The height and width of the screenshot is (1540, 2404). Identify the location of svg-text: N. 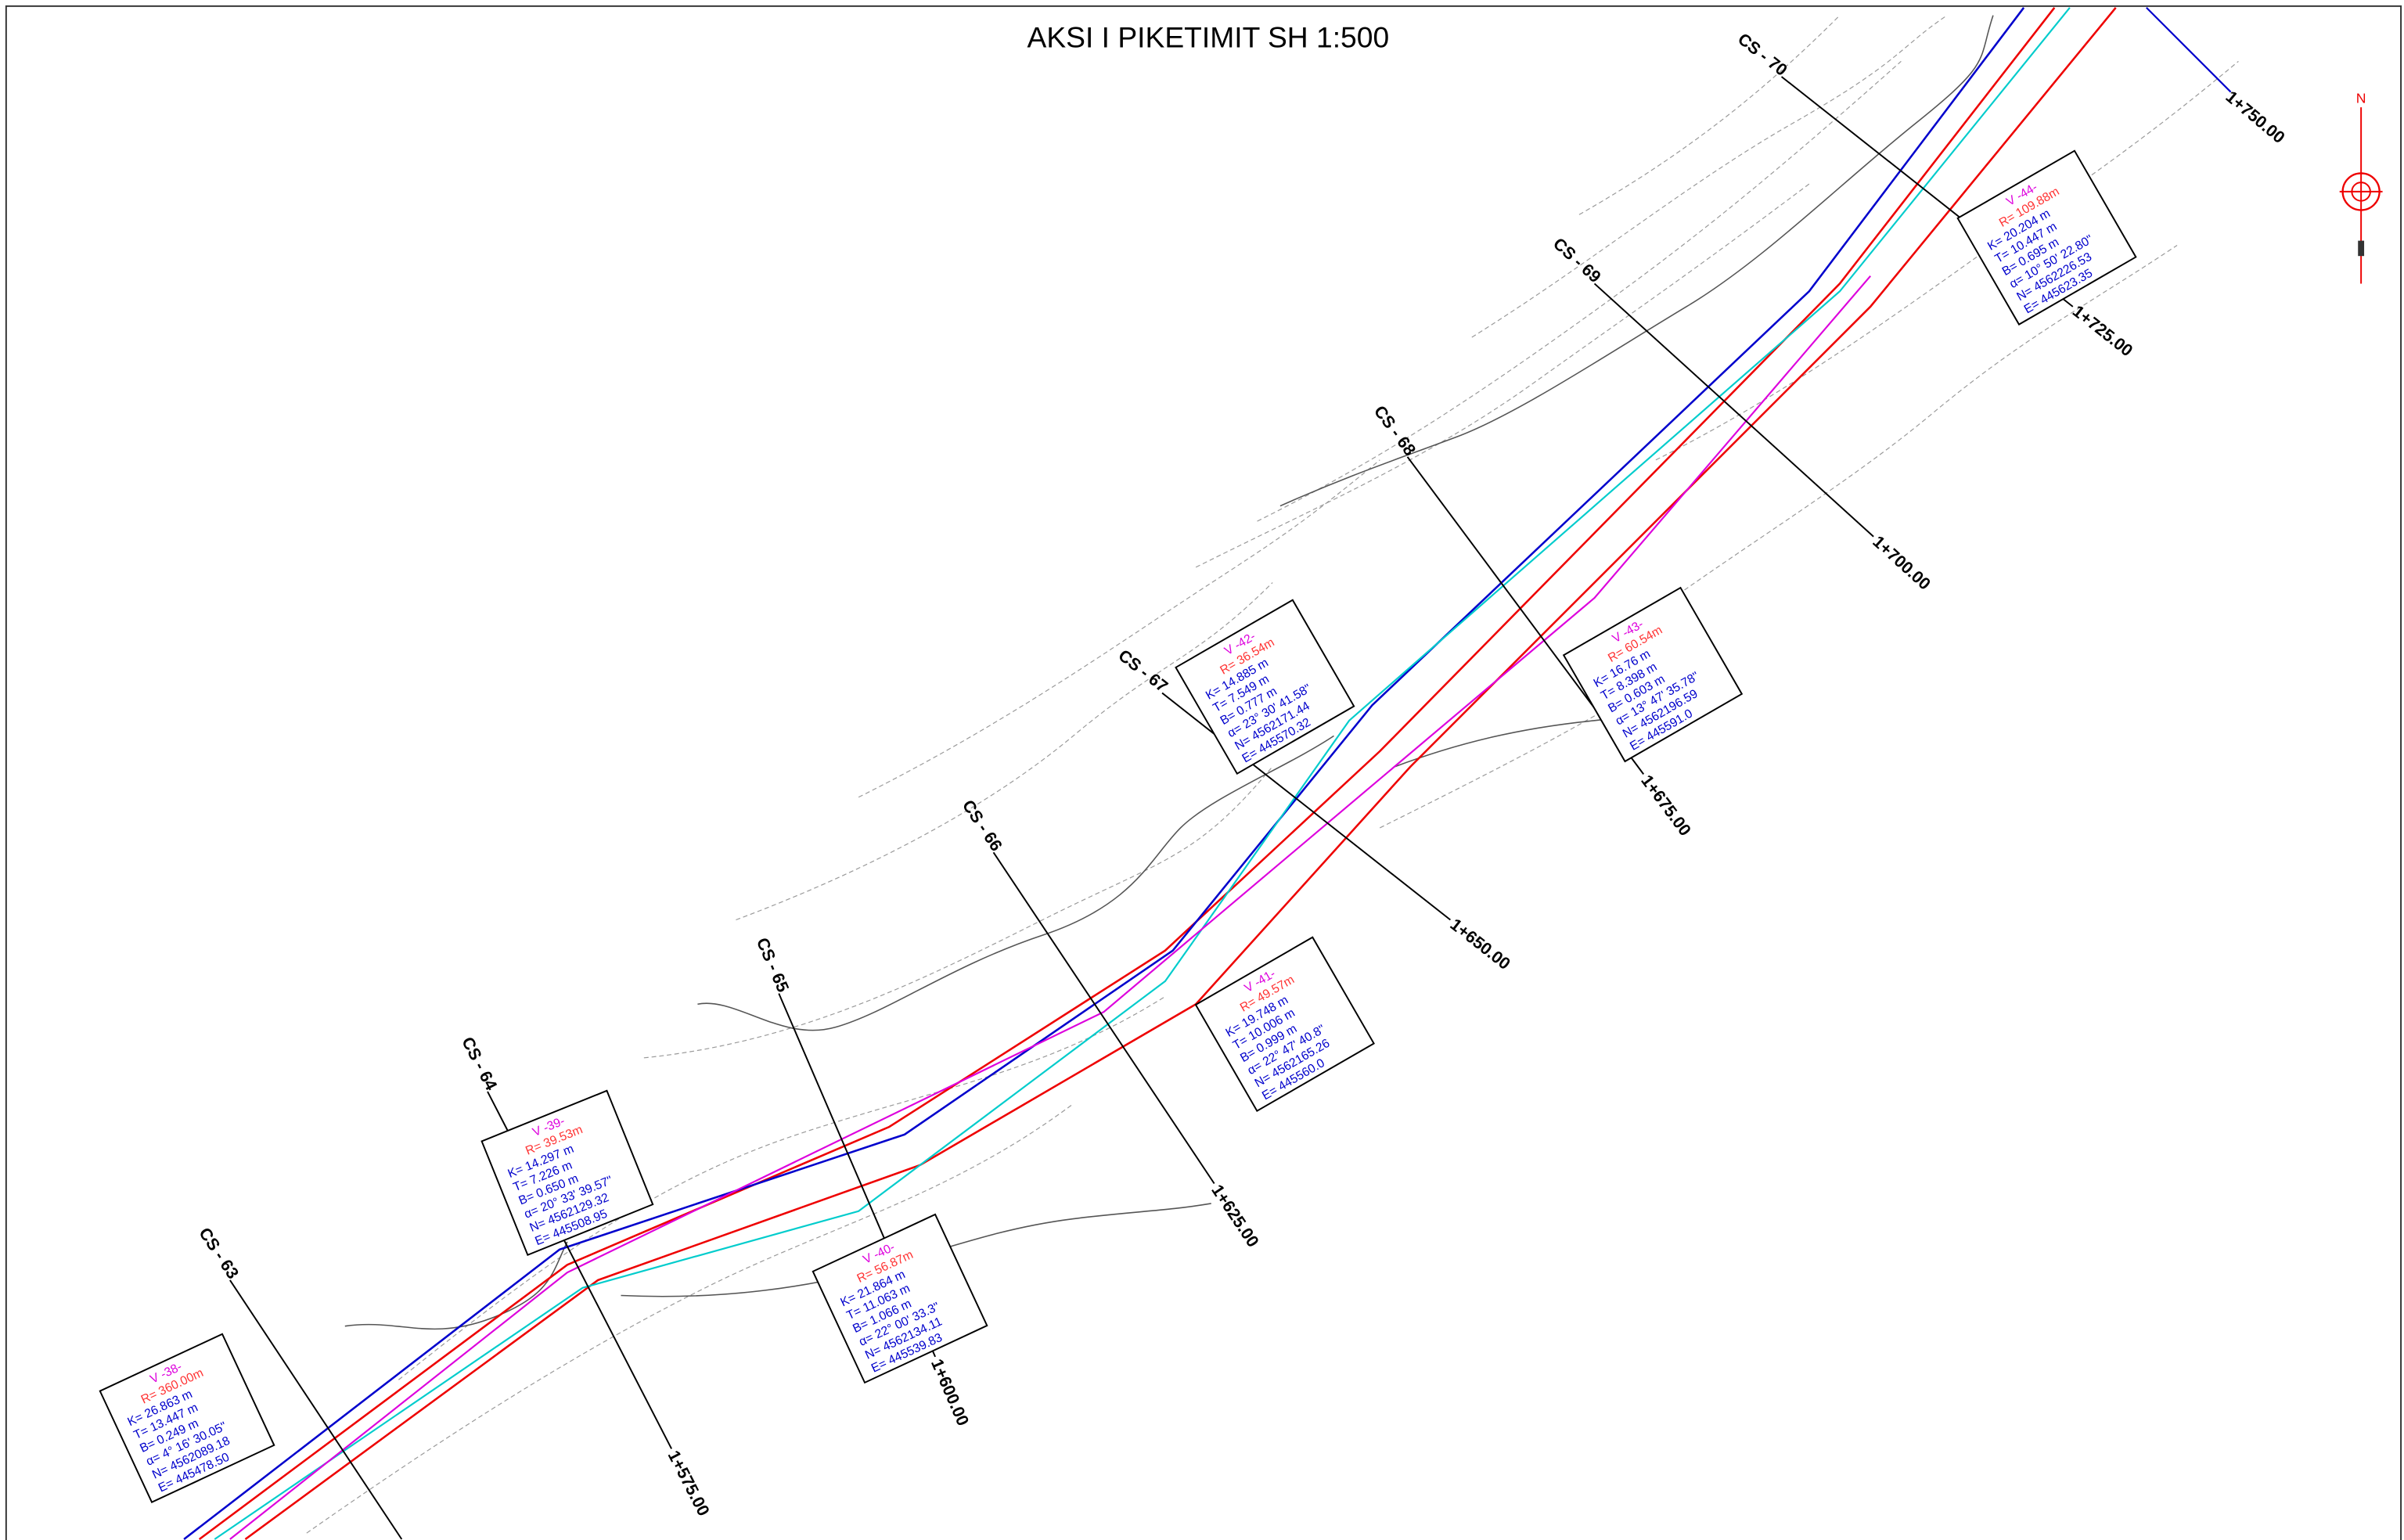
(2361, 98).